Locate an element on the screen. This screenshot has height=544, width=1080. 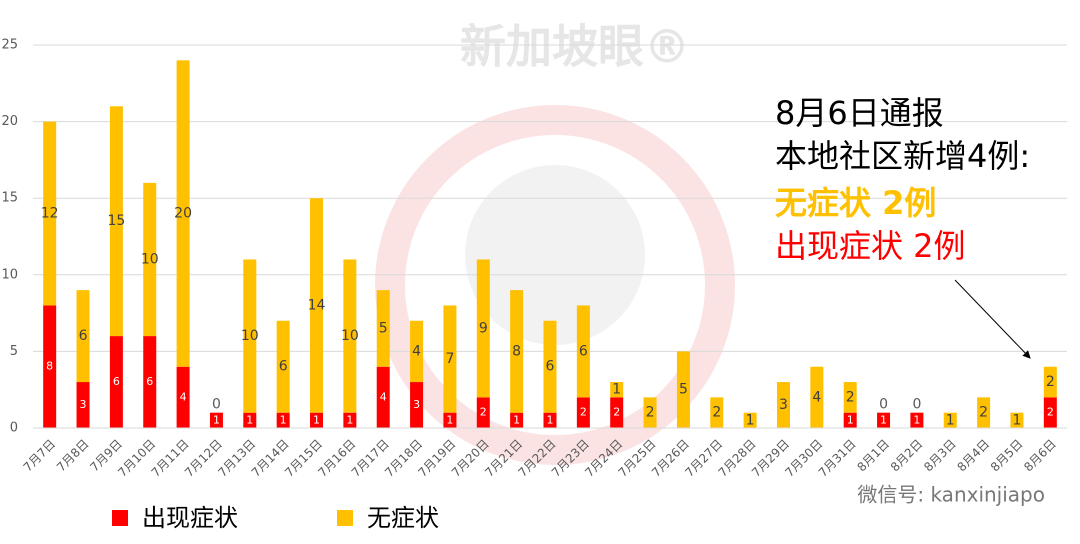
watermark: 新加坡眼® is located at coordinates (575, 47).